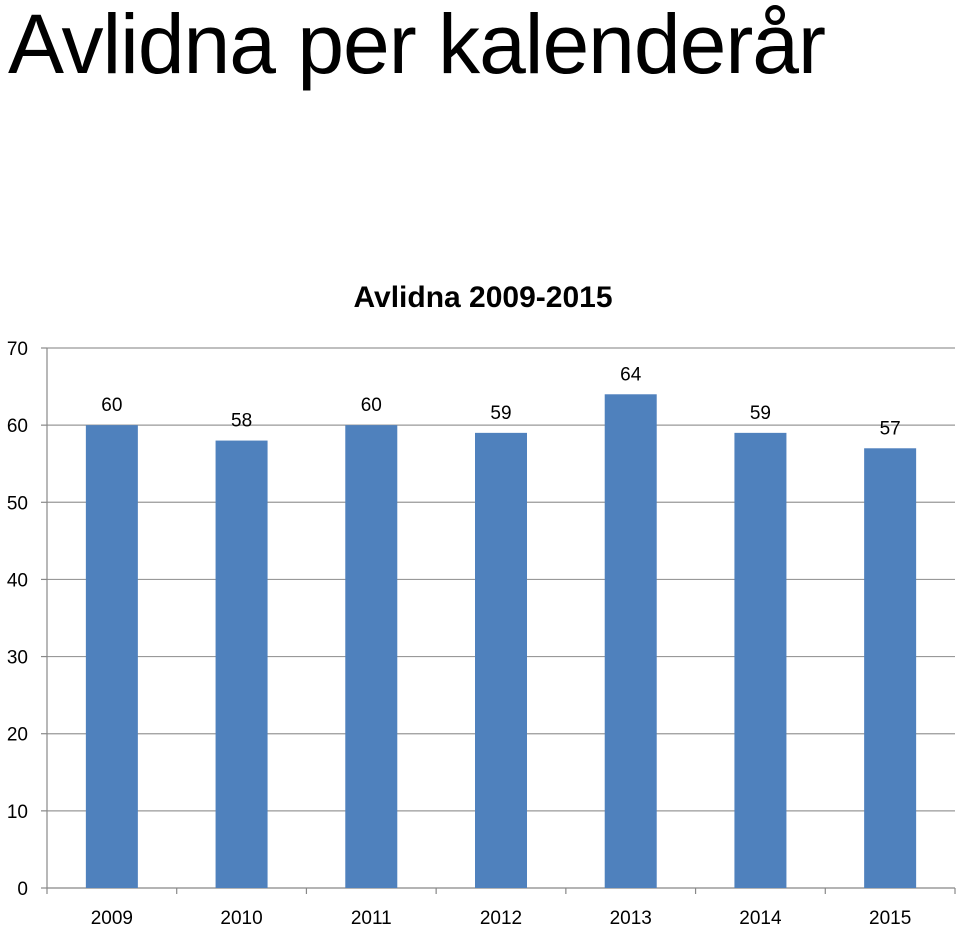  Describe the element at coordinates (417, 45) in the screenshot. I see `page-title: Avlidna per kalenderår` at that location.